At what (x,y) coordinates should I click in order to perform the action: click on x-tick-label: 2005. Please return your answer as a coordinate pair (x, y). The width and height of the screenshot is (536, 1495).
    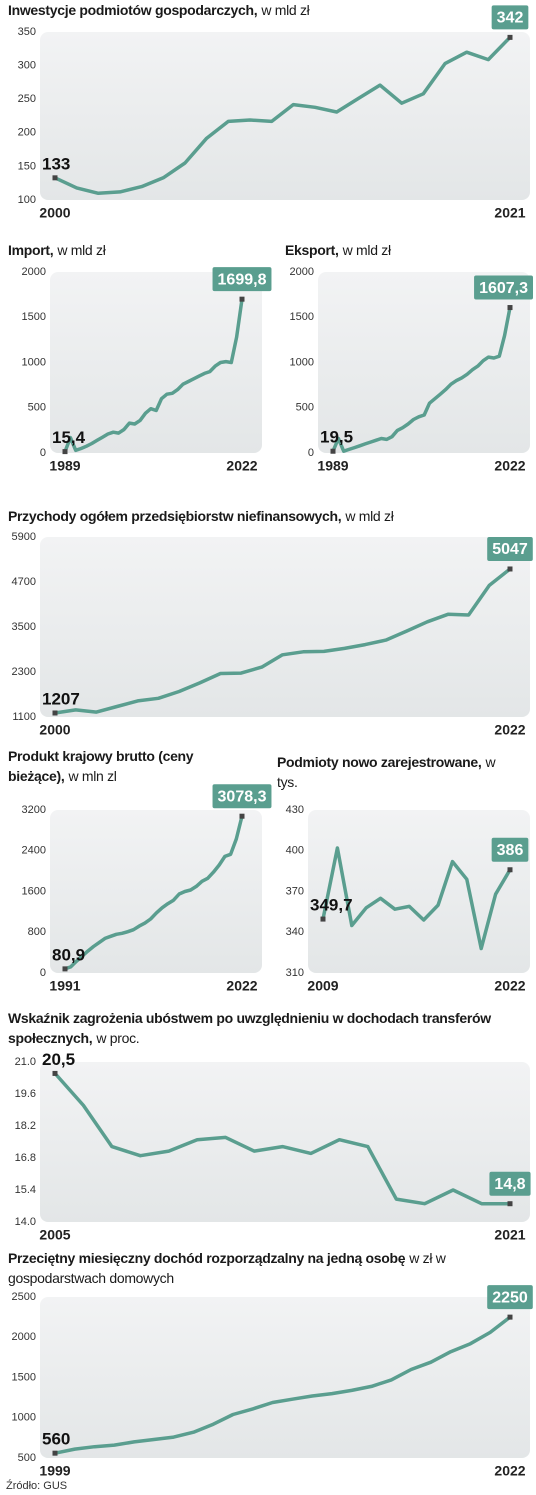
    Looking at the image, I should click on (54, 1235).